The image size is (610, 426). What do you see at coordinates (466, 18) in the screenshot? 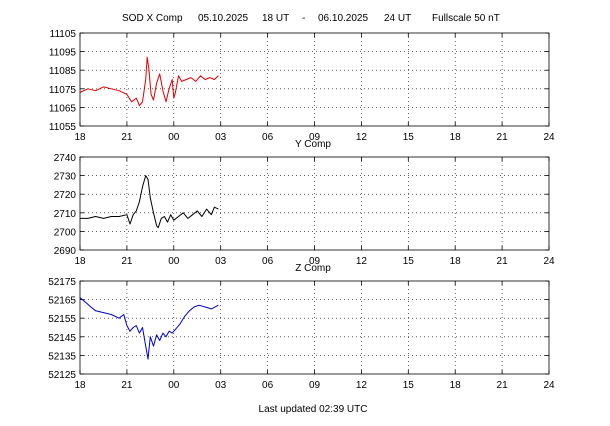
I see `header-fullscale: Fullscale 50 nT` at bounding box center [466, 18].